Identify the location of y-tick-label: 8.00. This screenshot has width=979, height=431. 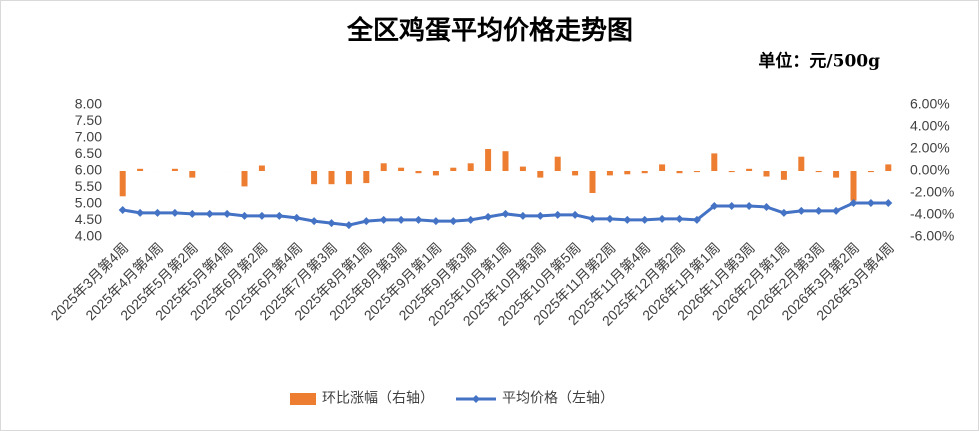
(88, 104).